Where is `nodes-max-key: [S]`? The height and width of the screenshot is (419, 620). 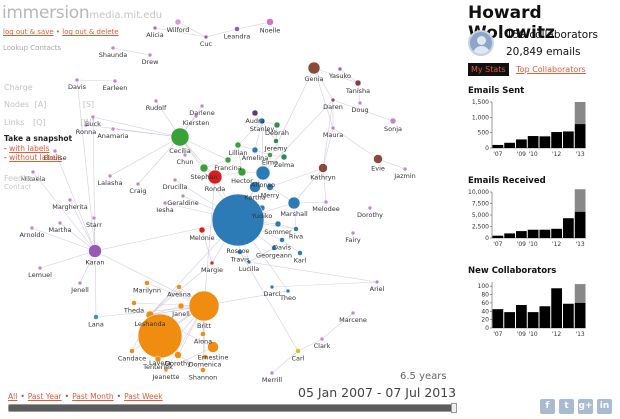
nodes-max-key: [S] is located at coordinates (88, 104).